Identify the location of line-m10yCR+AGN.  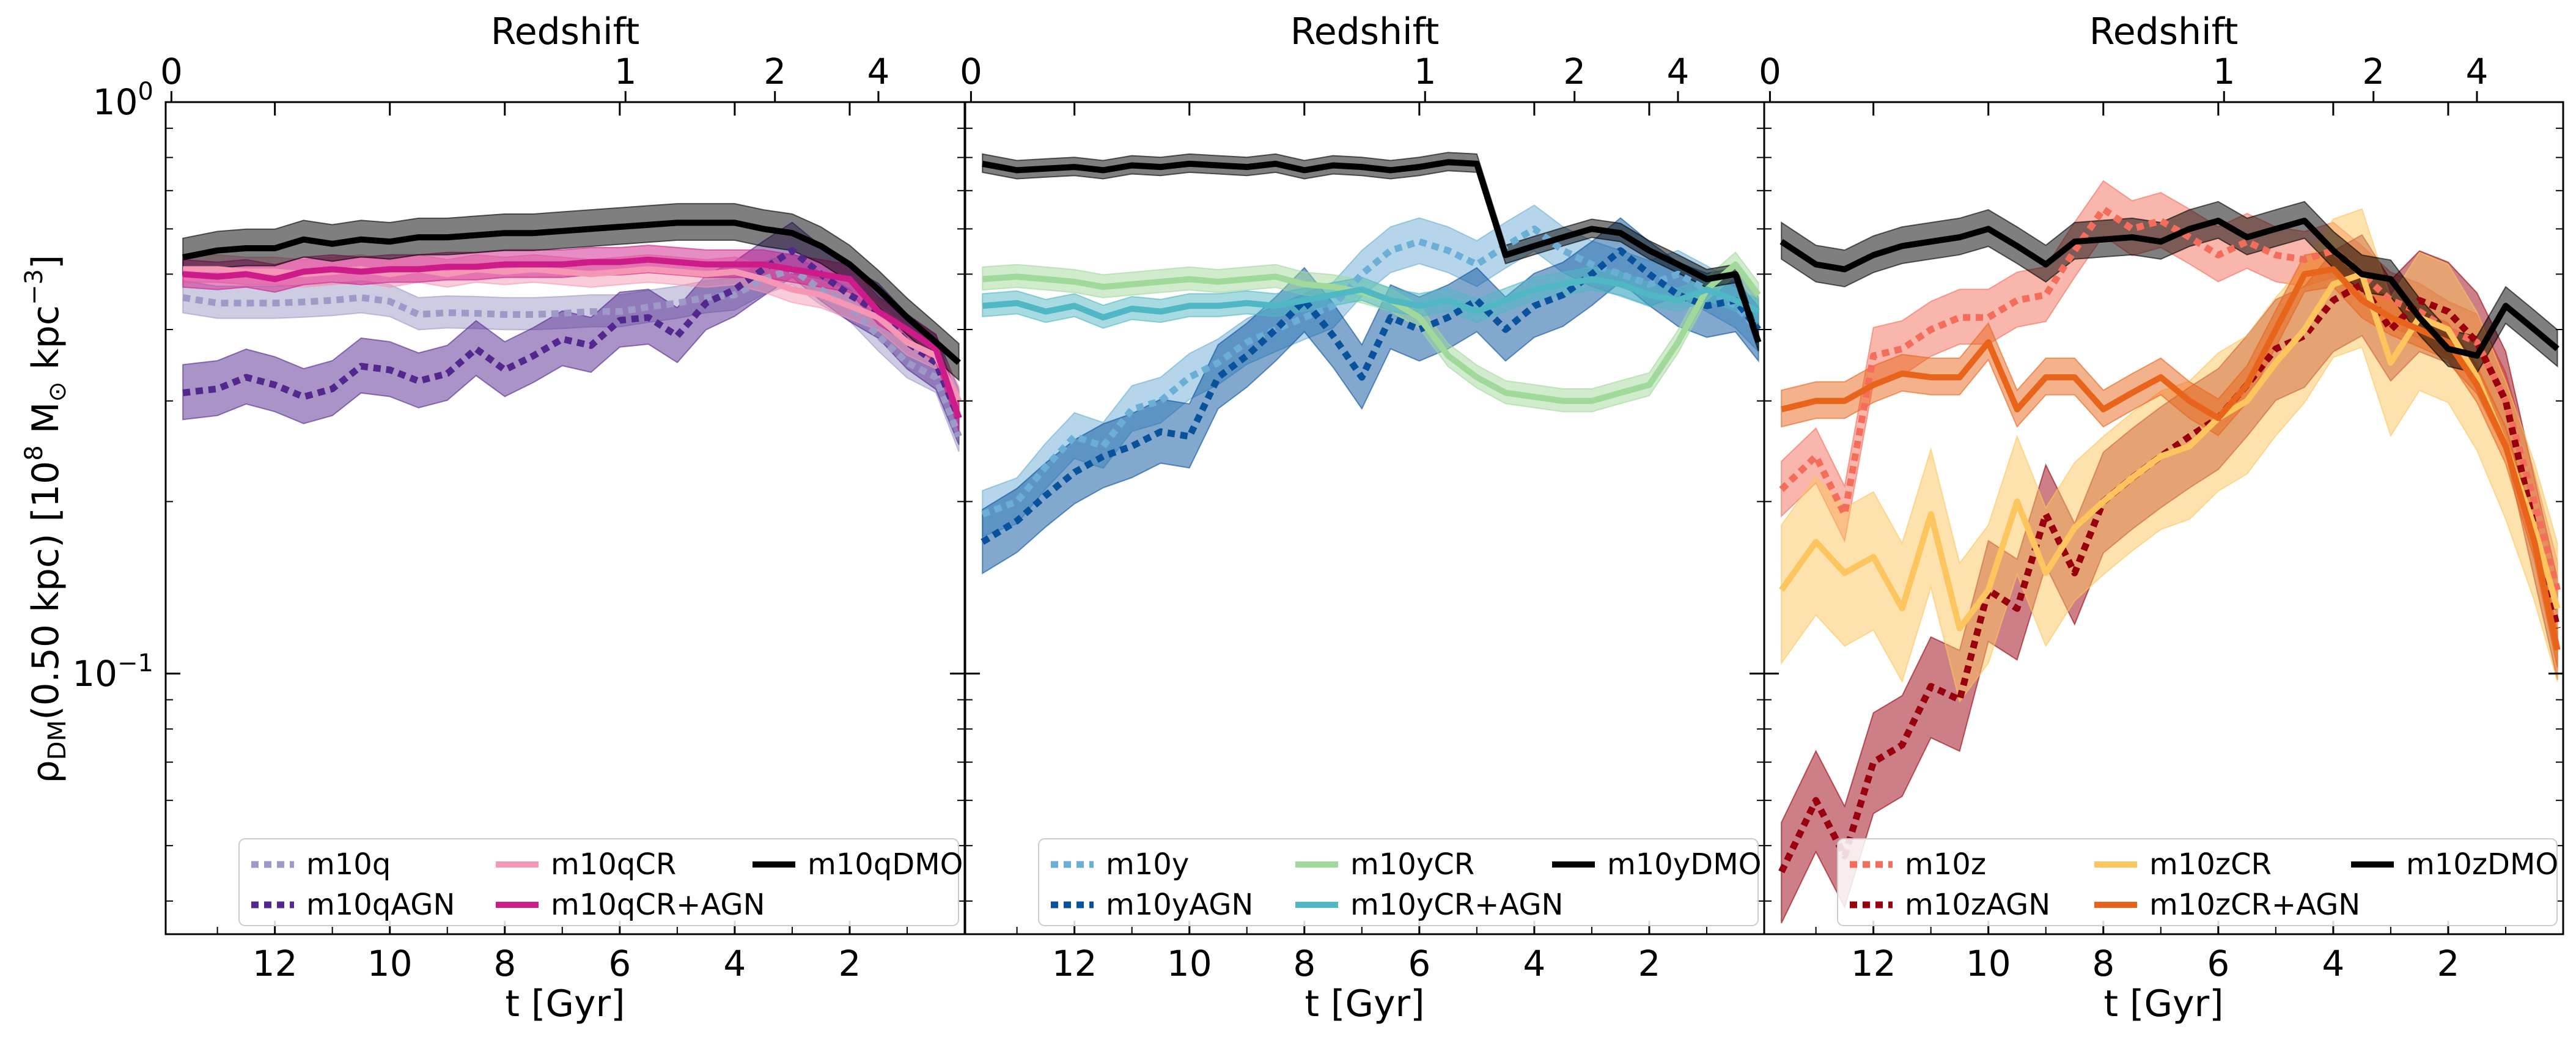
(1371, 298).